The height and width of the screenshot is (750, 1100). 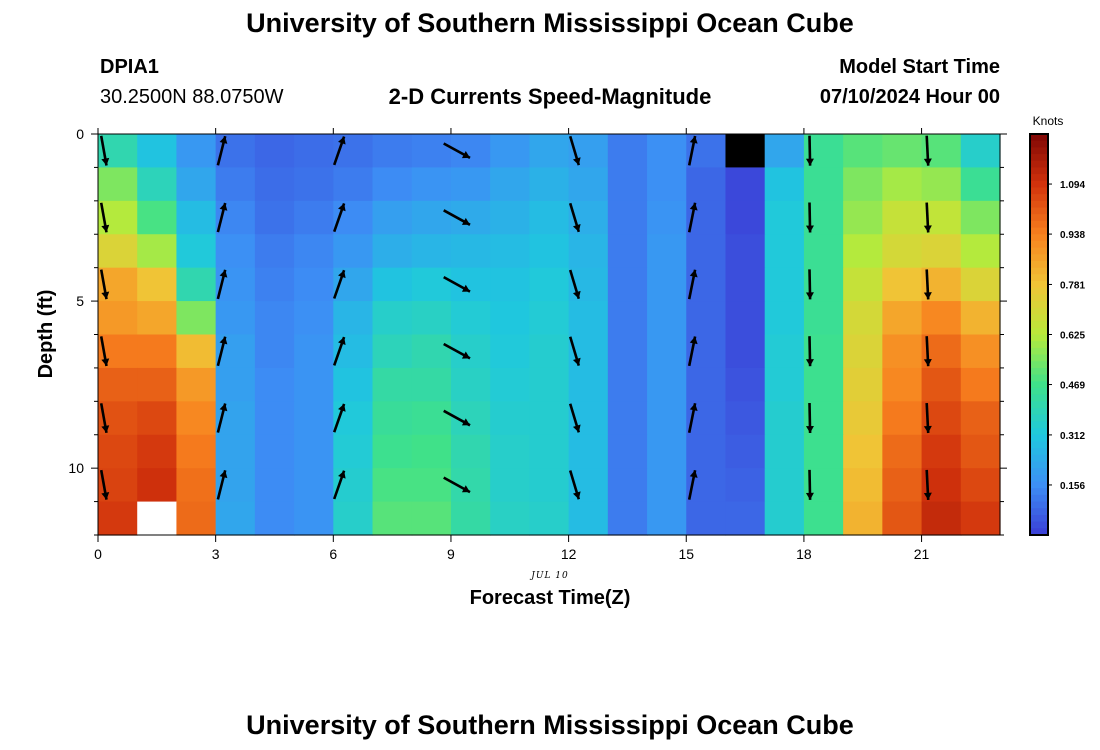 What do you see at coordinates (1057, 334) in the screenshot?
I see `colorbar: 1.094 0.938 0.781 0.625 0.469 0.312 0.156` at bounding box center [1057, 334].